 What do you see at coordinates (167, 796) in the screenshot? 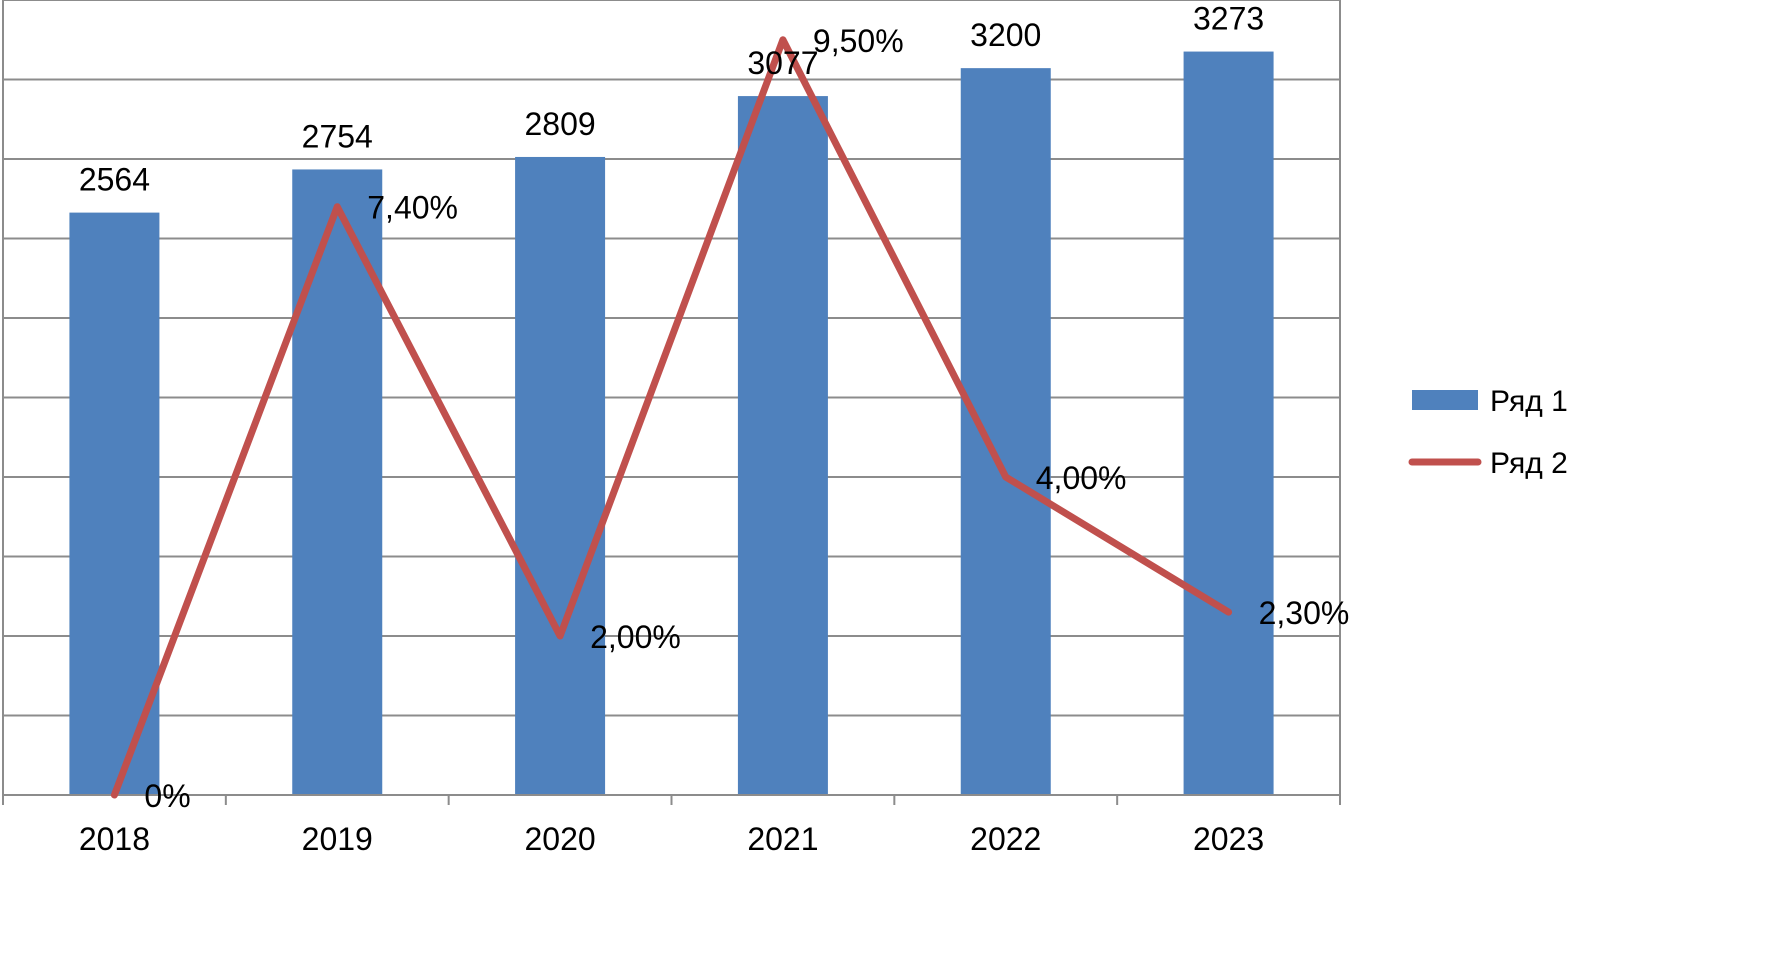
I see `line-data-label: 0%` at bounding box center [167, 796].